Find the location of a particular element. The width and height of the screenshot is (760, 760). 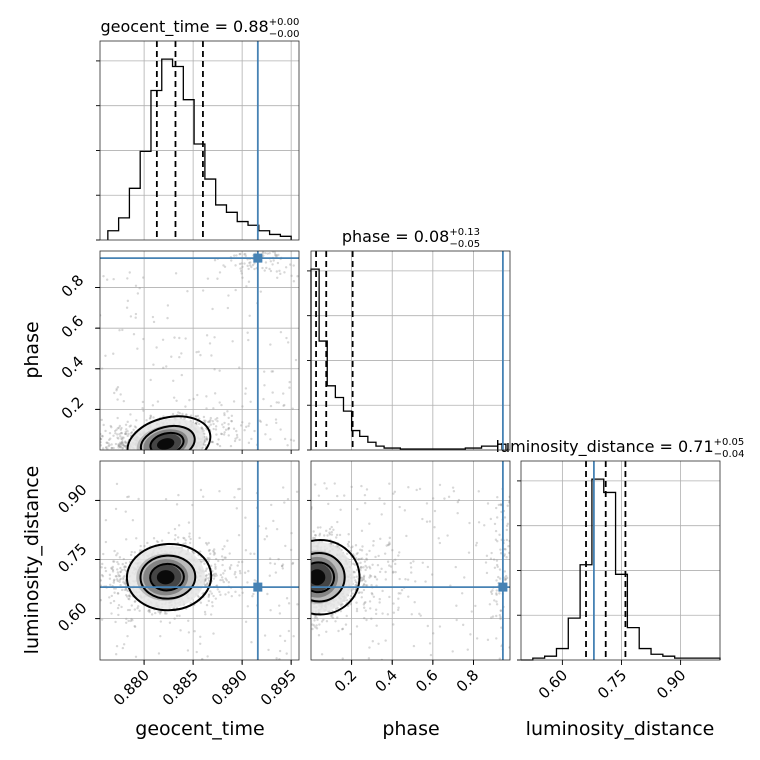

title-phase: phase = 0.08+0.13 −0.05 is located at coordinates (411, 238).